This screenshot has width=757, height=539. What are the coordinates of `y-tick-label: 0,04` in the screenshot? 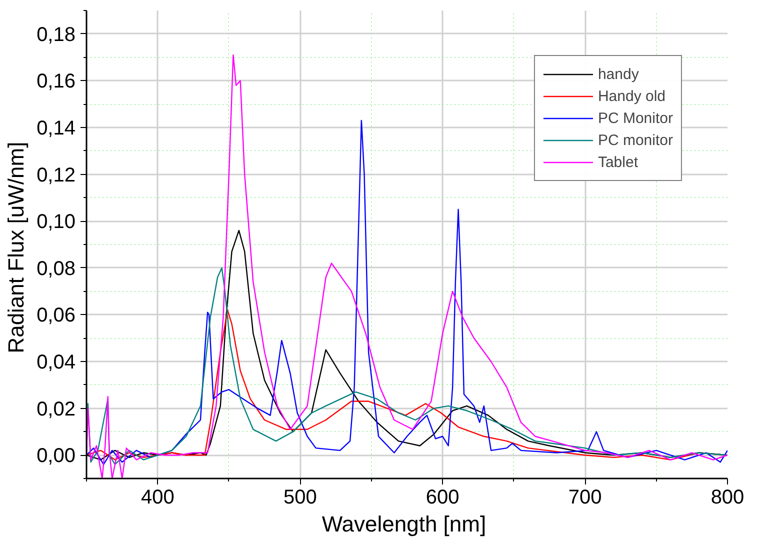 It's located at (56, 363).